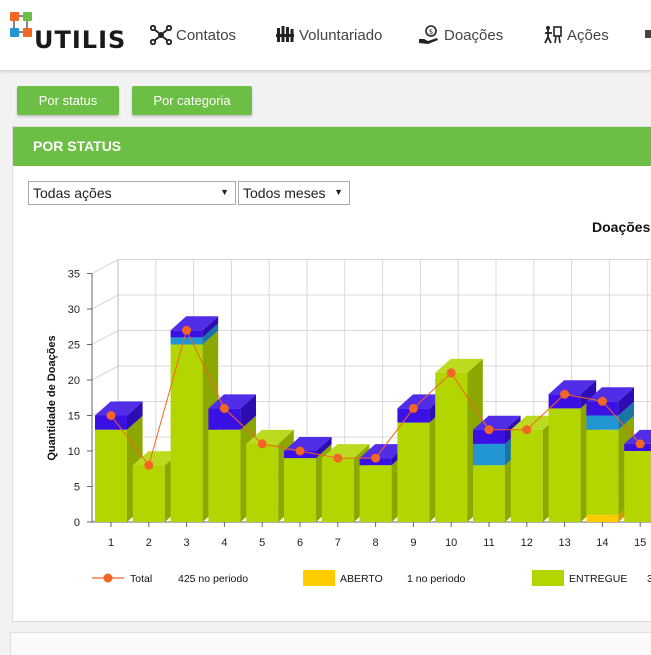 This screenshot has height=655, width=651. I want to click on legend-entregue-label: ENTREGUE, so click(598, 579).